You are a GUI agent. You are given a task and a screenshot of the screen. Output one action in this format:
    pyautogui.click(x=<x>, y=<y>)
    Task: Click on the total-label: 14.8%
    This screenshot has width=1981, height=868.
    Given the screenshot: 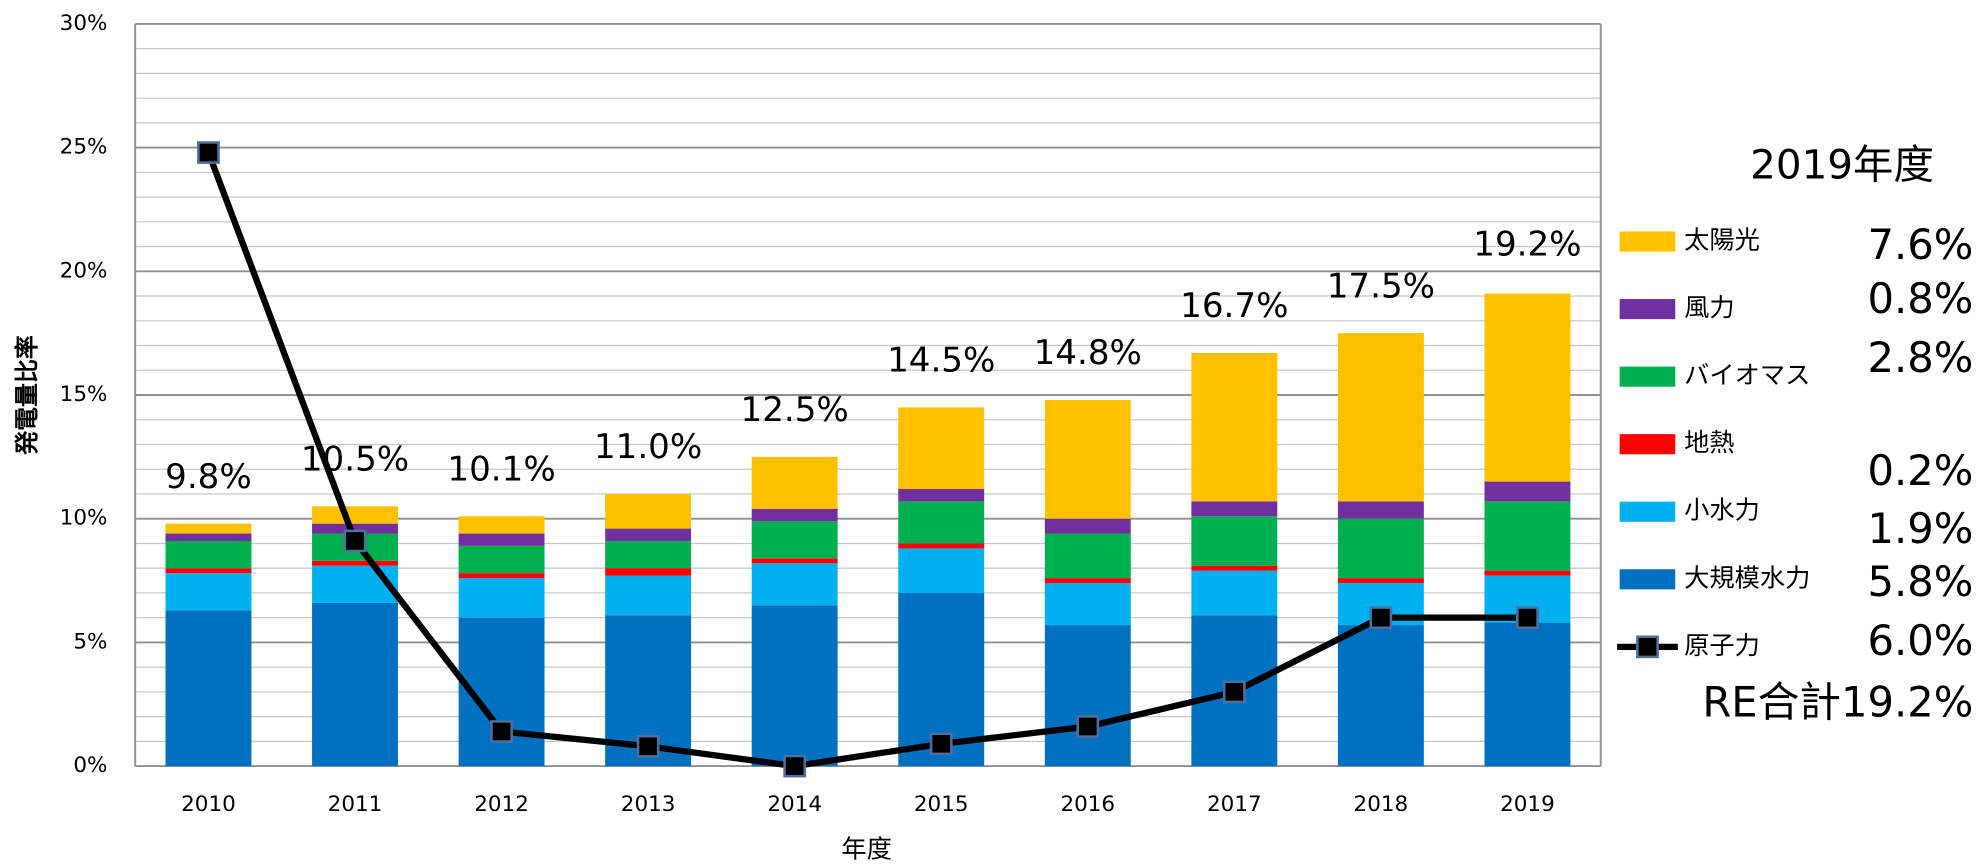 What is the action you would take?
    pyautogui.click(x=1088, y=353)
    